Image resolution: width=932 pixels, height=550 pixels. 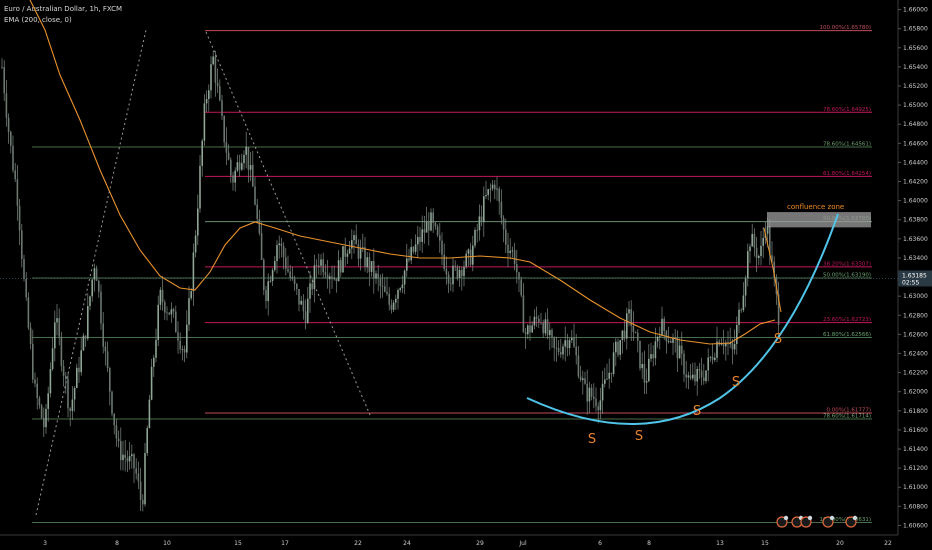 I want to click on x-tick-label: 8, so click(x=117, y=543).